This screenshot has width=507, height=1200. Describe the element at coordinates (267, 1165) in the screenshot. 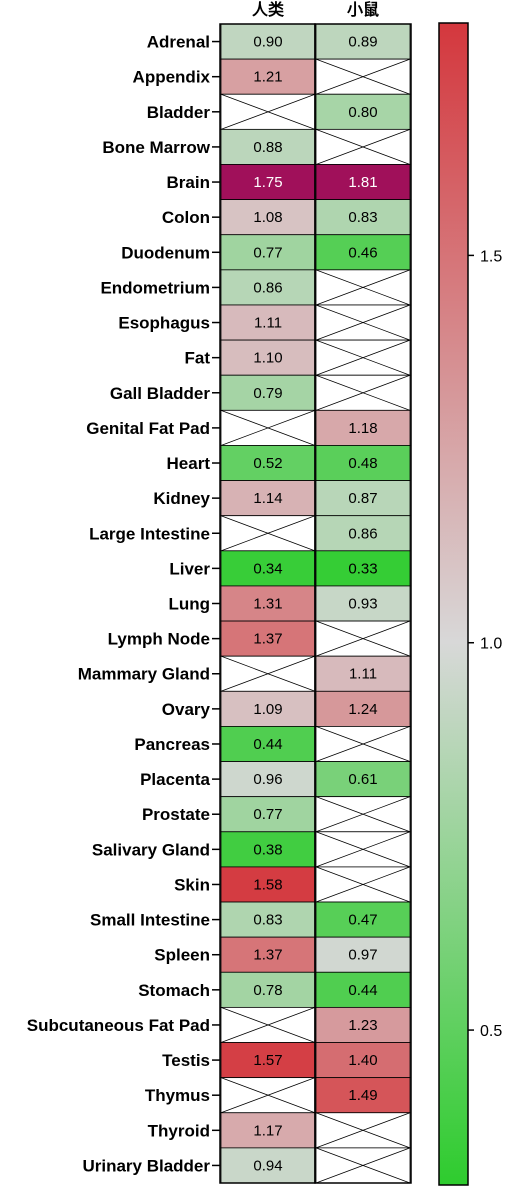

I see `cell-value: 0.94` at that location.